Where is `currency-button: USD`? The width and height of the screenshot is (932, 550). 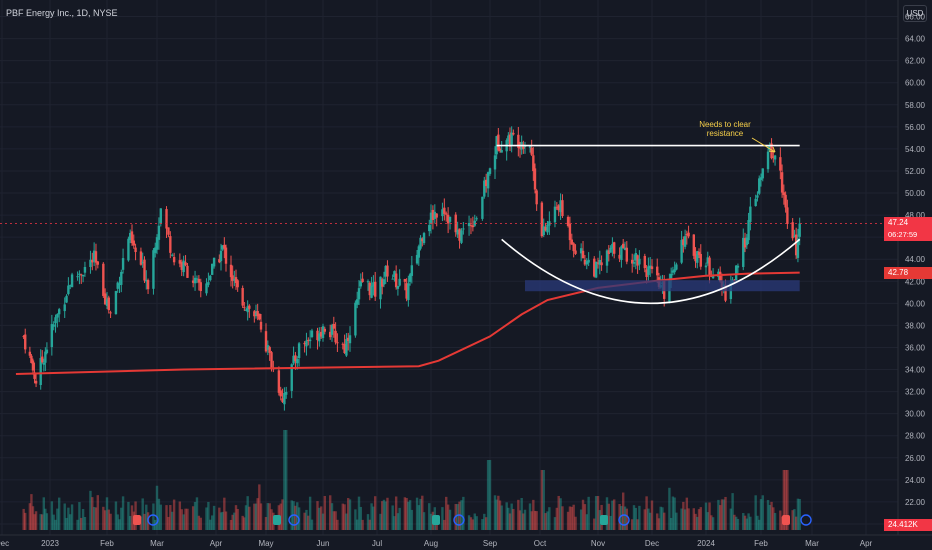 currency-button: USD is located at coordinates (915, 13).